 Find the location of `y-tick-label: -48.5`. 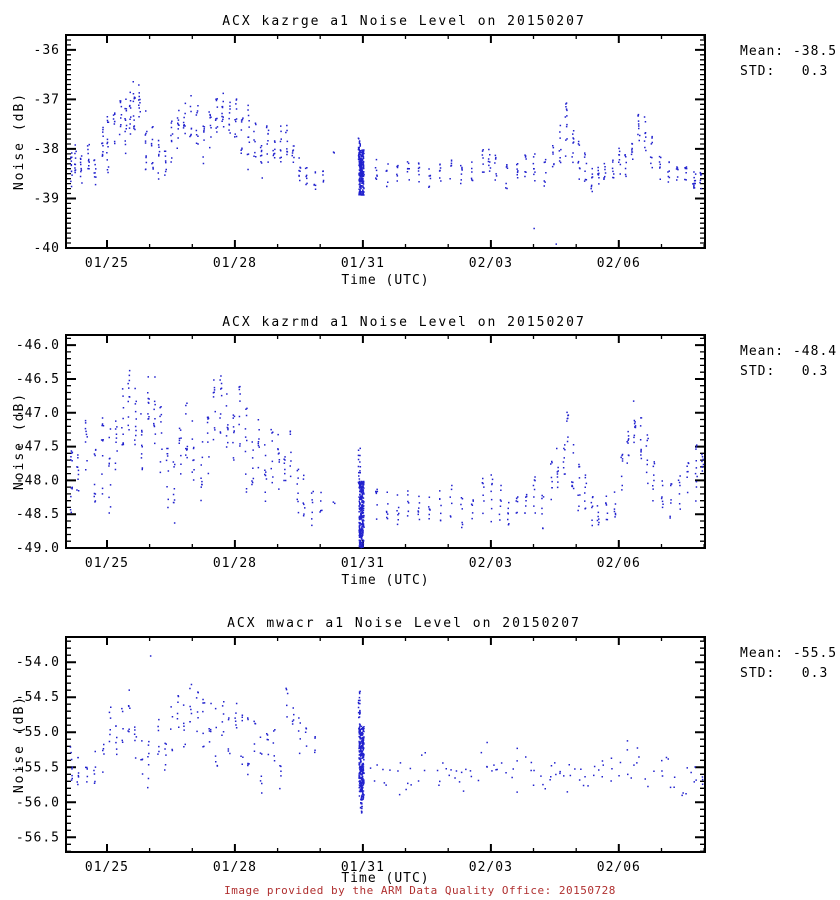

y-tick-label: -48.5 is located at coordinates (38, 514).